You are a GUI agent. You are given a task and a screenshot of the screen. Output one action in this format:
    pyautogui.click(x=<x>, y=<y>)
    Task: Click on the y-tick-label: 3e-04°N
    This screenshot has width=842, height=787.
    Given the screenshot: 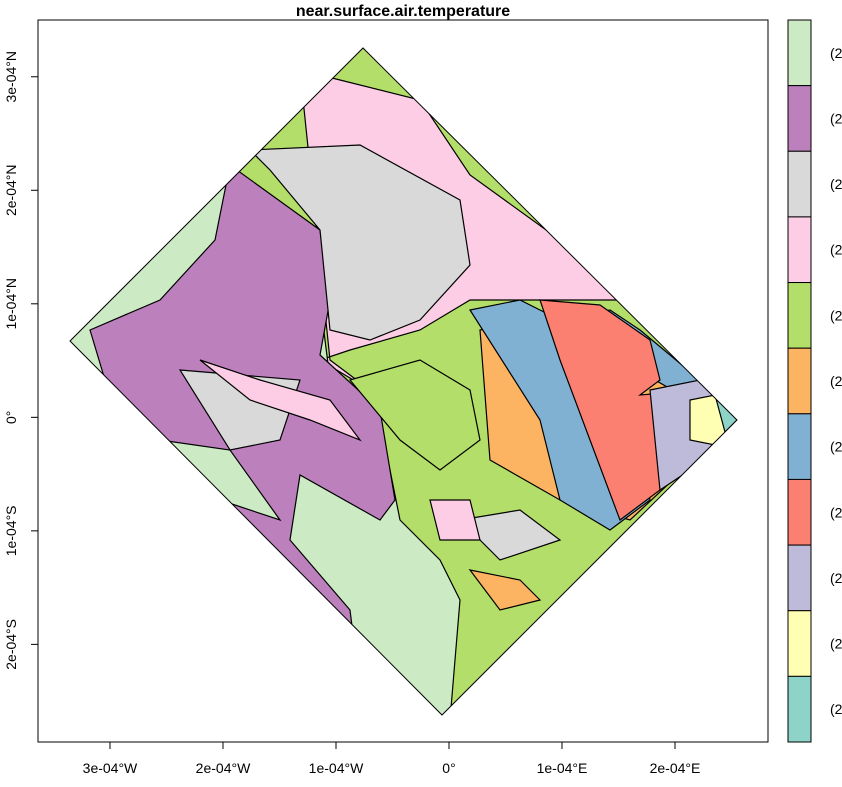 What is the action you would take?
    pyautogui.click(x=11, y=77)
    